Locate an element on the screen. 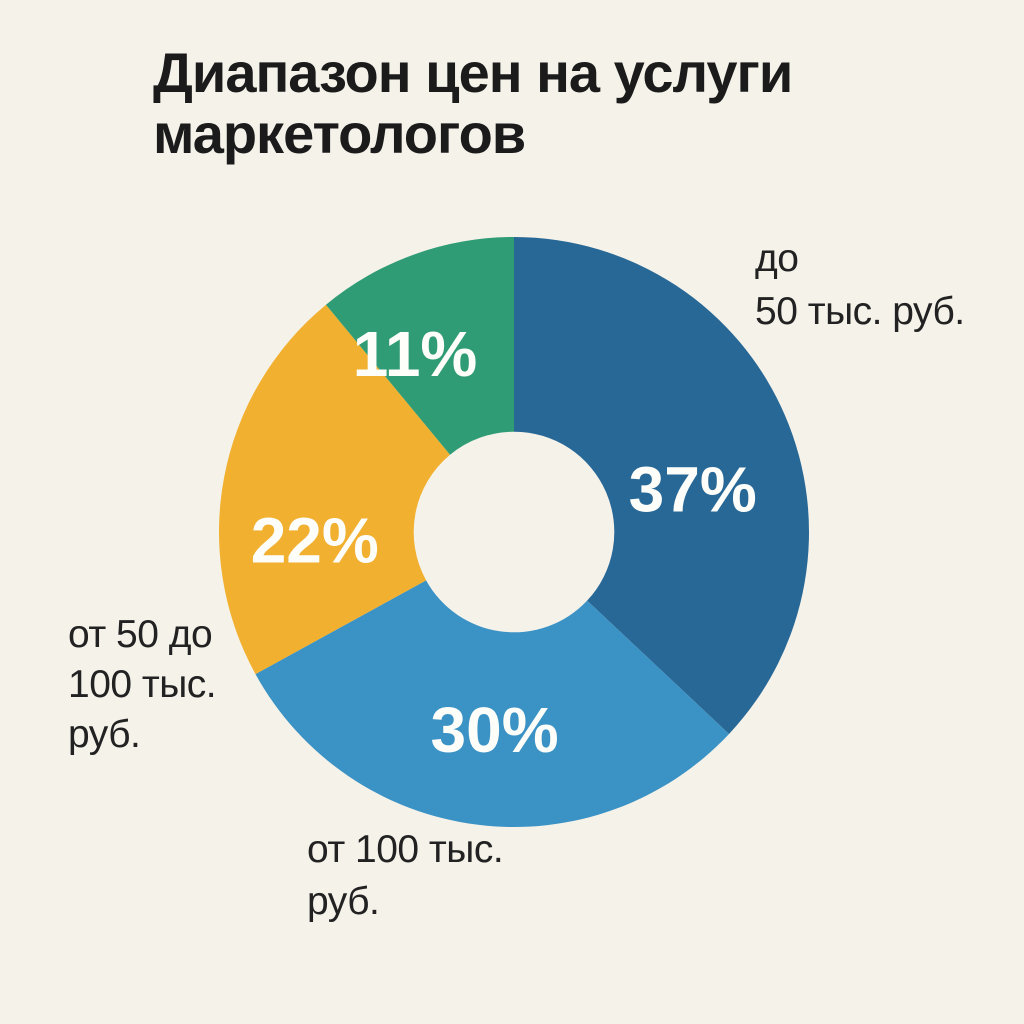 The height and width of the screenshot is (1024, 1024). annotation-line: от 50 до is located at coordinates (140, 634).